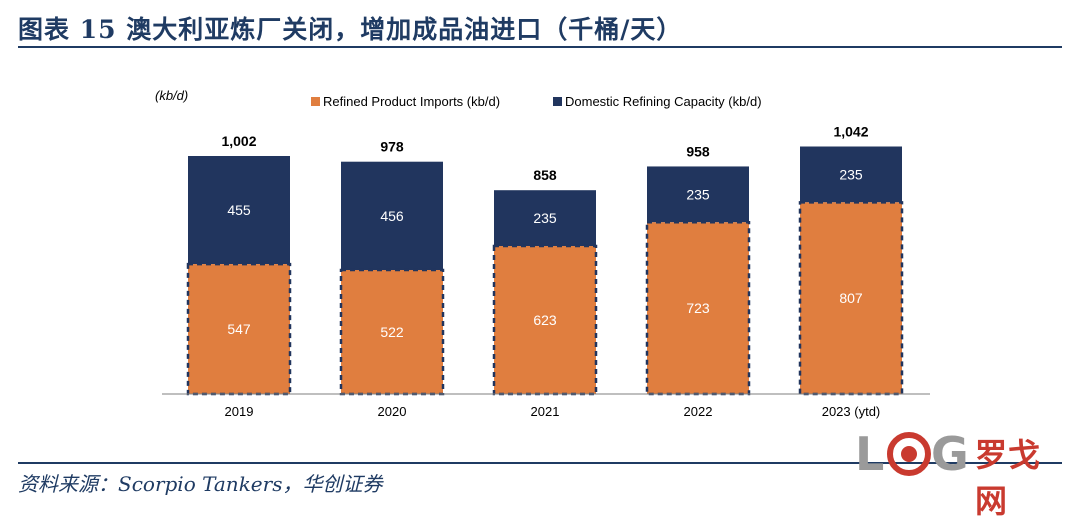  What do you see at coordinates (950, 454) in the screenshot?
I see `logo-letter-g: G` at bounding box center [950, 454].